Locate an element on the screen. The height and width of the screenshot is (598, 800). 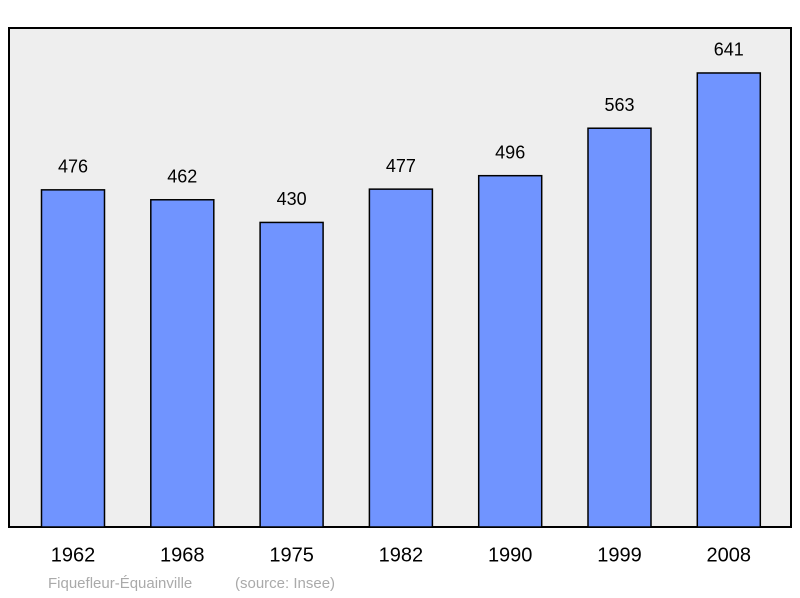
value-label: 477 is located at coordinates (401, 166).